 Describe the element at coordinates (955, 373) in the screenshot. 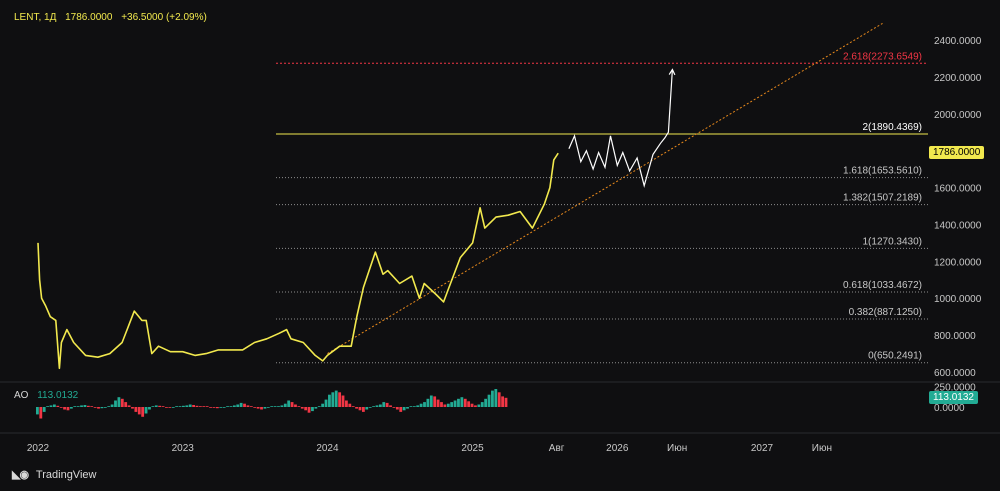

I see `y-tick-label: 600.0000` at that location.